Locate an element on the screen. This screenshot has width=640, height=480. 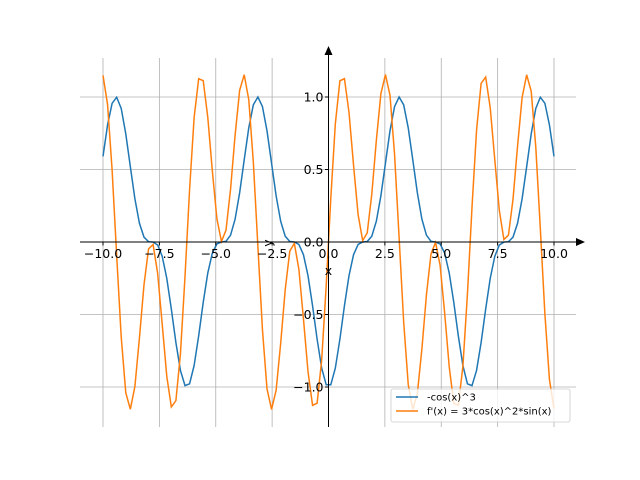
legend-box is located at coordinates (480, 405).